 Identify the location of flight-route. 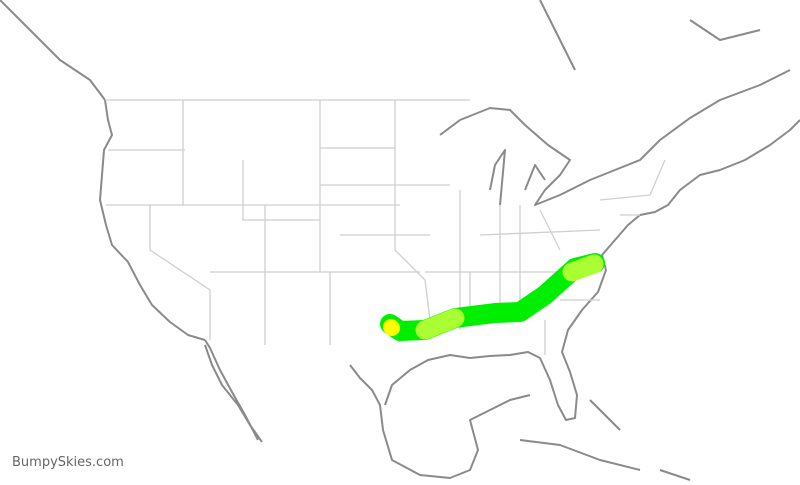
(492, 297).